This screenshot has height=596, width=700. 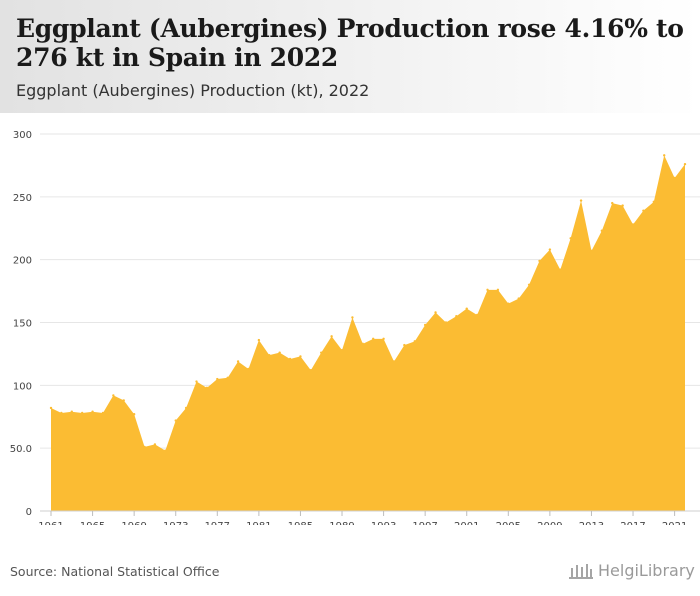 I want to click on y-tick-label: 300, so click(x=22, y=135).